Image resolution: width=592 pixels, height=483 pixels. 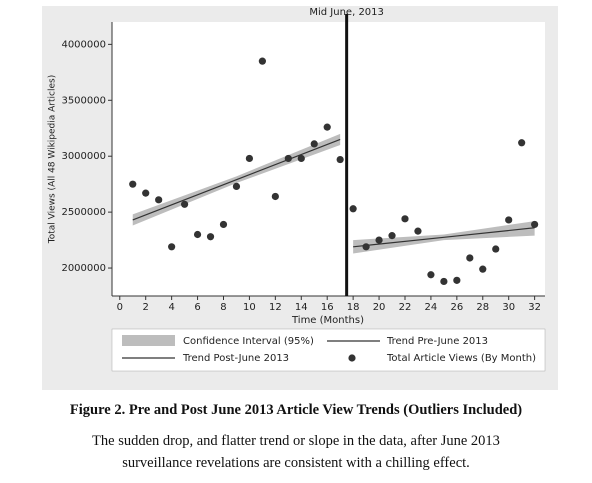 What do you see at coordinates (482, 307) in the screenshot?
I see `x-tick-label: 28` at bounding box center [482, 307].